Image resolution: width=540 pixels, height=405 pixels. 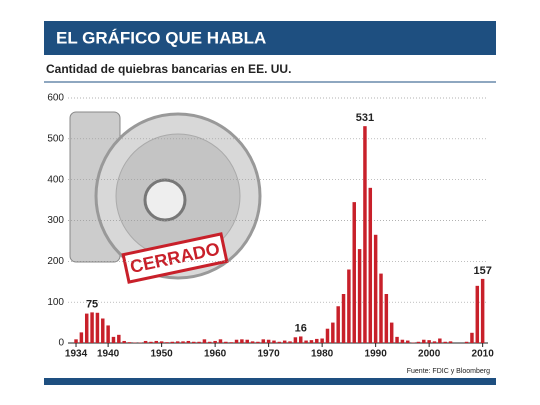 What do you see at coordinates (365, 118) in the screenshot?
I see `data-label: 531` at bounding box center [365, 118].